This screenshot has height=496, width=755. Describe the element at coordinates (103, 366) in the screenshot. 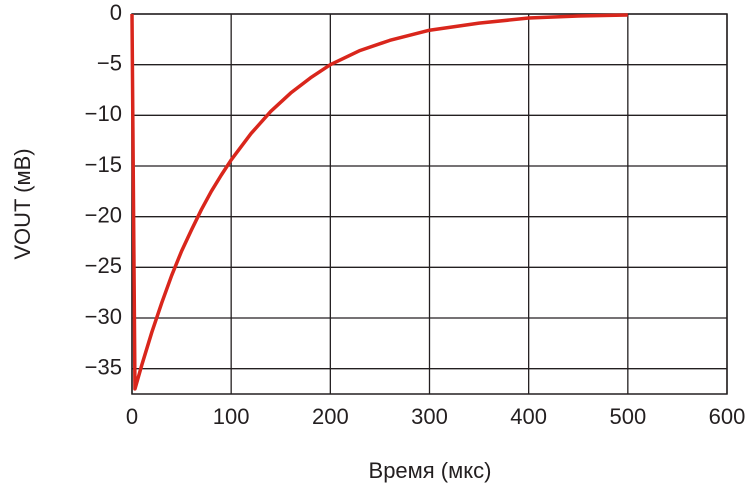

I see `y-tick-label: −35` at that location.